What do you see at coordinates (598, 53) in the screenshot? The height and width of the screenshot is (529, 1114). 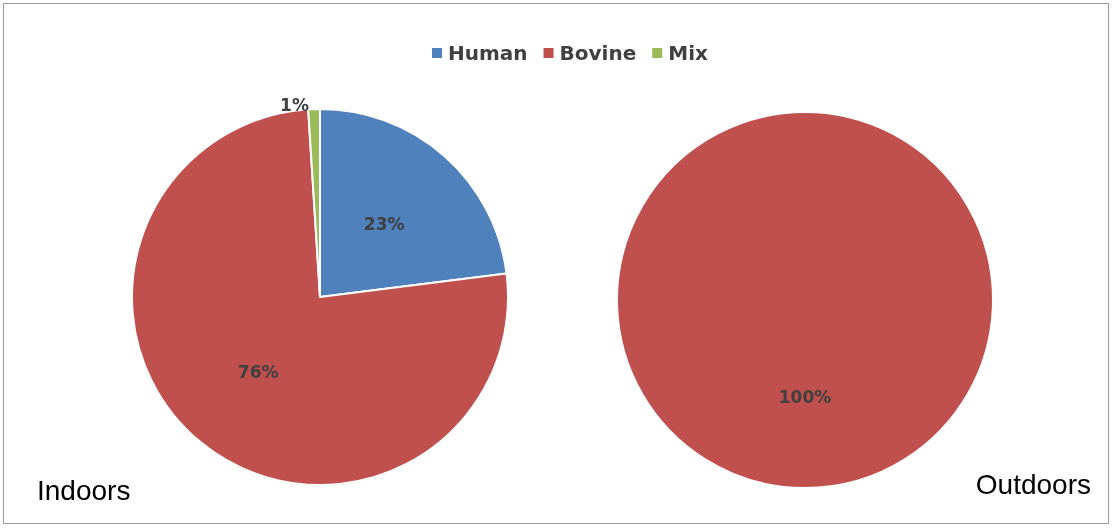 I see `legend-label: Bovine` at bounding box center [598, 53].